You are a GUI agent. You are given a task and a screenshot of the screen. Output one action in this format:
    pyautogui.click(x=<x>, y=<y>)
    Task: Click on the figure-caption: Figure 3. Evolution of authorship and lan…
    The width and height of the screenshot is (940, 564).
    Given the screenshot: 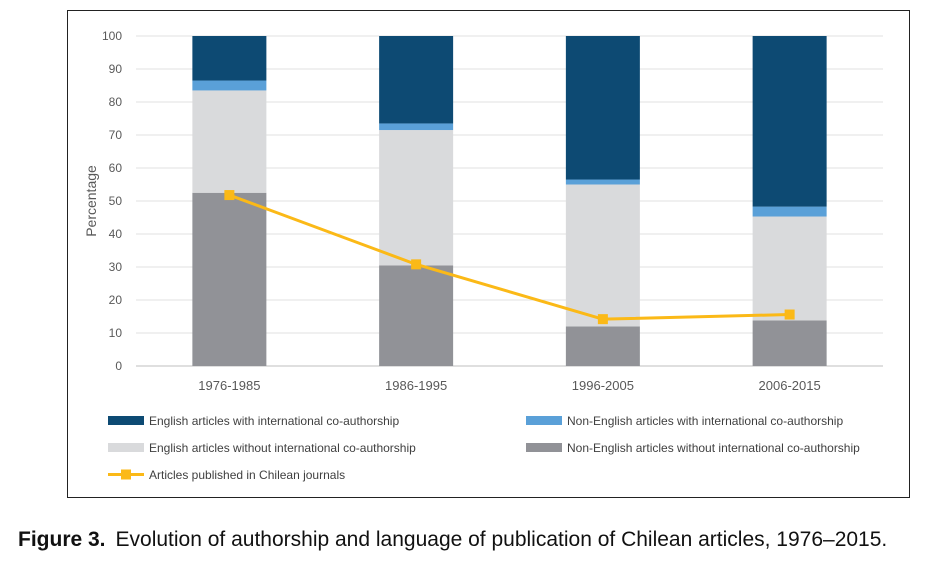 What is the action you would take?
    pyautogui.click(x=452, y=540)
    